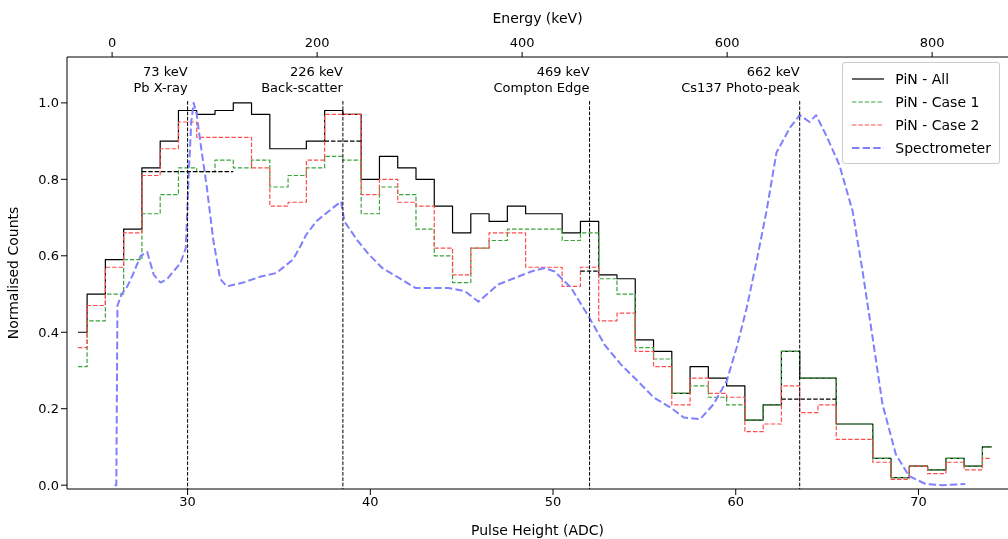 The height and width of the screenshot is (539, 1008). I want to click on x-tick-label: 50, so click(553, 502).